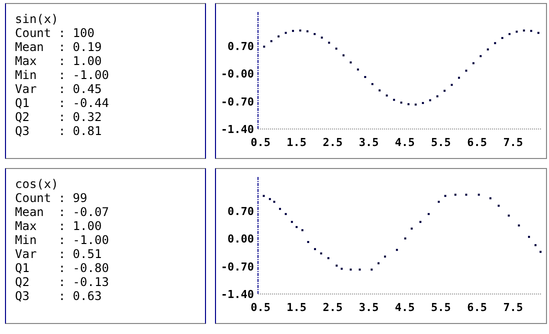 The image size is (549, 334). Describe the element at coordinates (62, 103) in the screenshot. I see `text: Q1 : -0.44` at that location.